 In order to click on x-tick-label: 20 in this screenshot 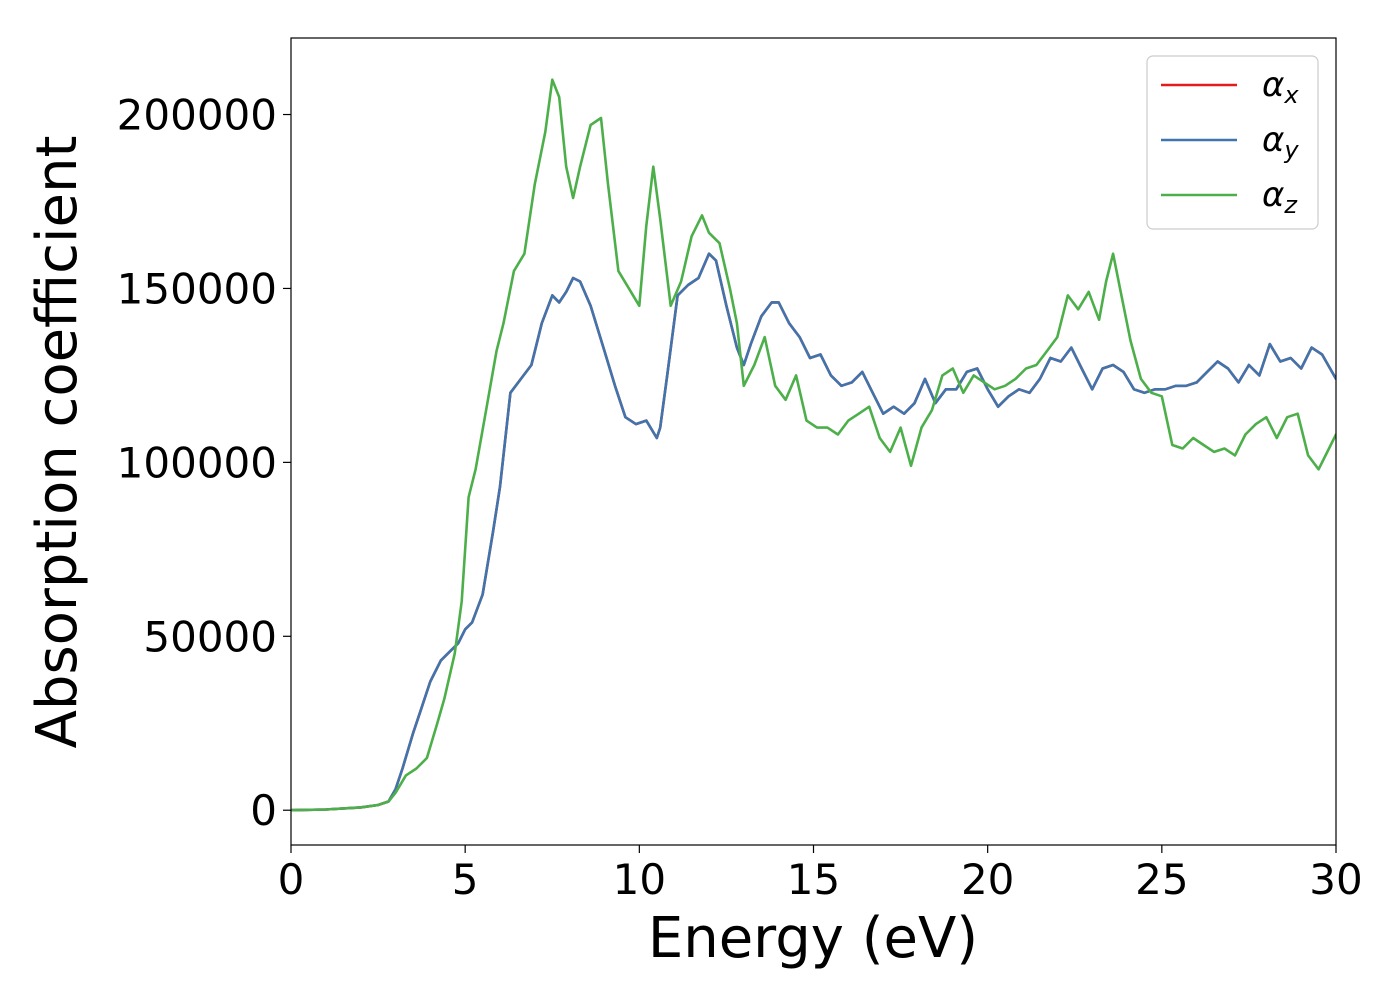, I will do `click(987, 879)`.